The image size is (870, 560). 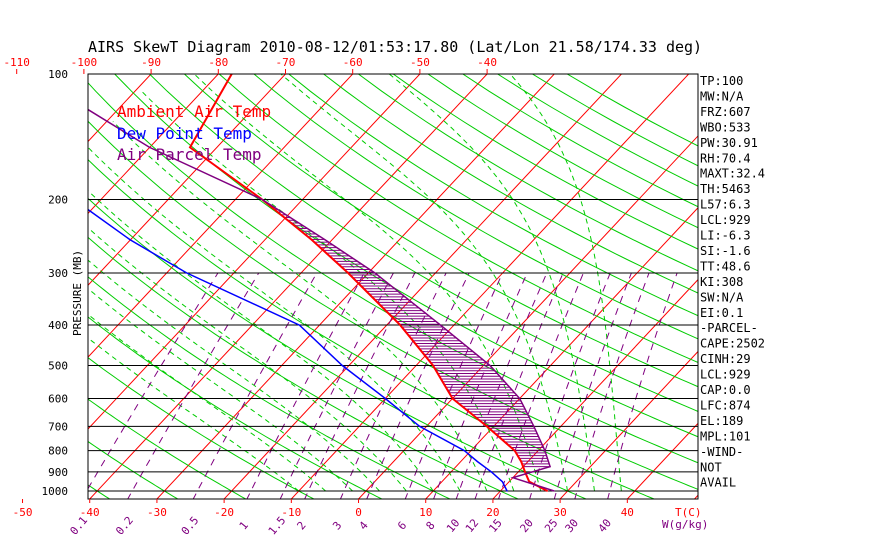 What do you see at coordinates (286, 62) in the screenshot?
I see `top-temp-tick-label: -70` at bounding box center [286, 62].